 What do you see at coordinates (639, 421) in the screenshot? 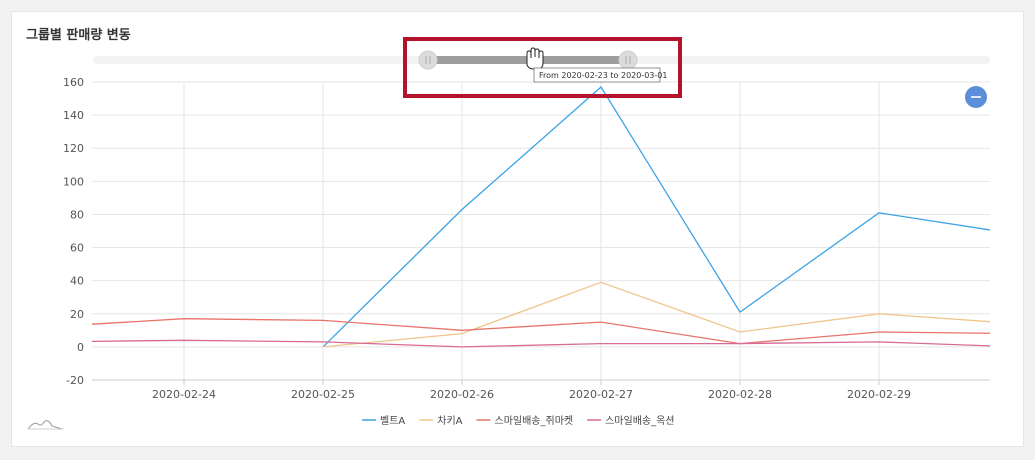
I see `legend-label: 스마일배송_옥션` at bounding box center [639, 421].